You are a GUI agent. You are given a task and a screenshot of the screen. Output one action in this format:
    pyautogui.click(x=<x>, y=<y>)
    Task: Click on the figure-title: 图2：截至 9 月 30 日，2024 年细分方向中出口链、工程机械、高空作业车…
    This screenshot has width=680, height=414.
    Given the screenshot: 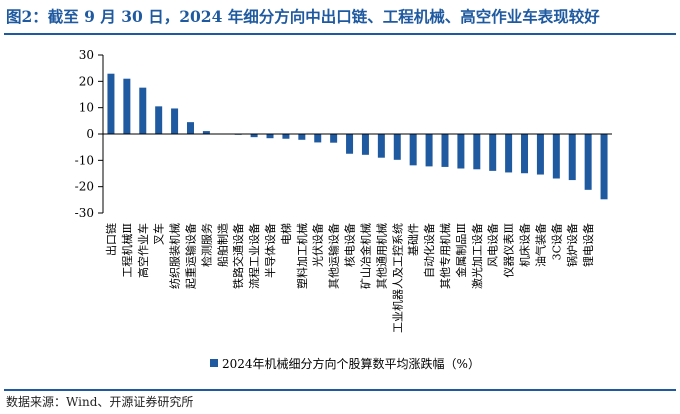 What is the action you would take?
    pyautogui.click(x=303, y=16)
    